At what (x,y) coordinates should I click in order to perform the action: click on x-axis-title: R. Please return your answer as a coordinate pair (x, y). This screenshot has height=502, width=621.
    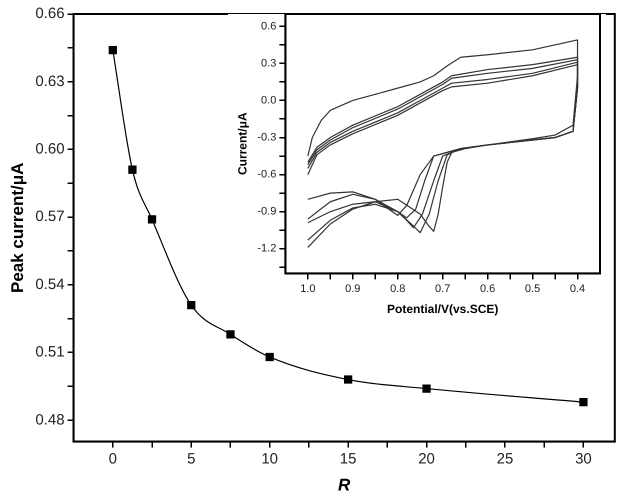
    Looking at the image, I should click on (345, 484).